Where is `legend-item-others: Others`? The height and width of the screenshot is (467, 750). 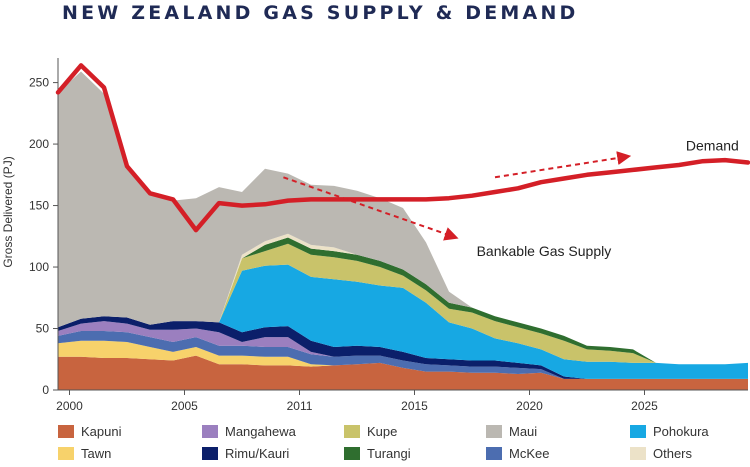
legend-item-others: Others is located at coordinates (661, 453).